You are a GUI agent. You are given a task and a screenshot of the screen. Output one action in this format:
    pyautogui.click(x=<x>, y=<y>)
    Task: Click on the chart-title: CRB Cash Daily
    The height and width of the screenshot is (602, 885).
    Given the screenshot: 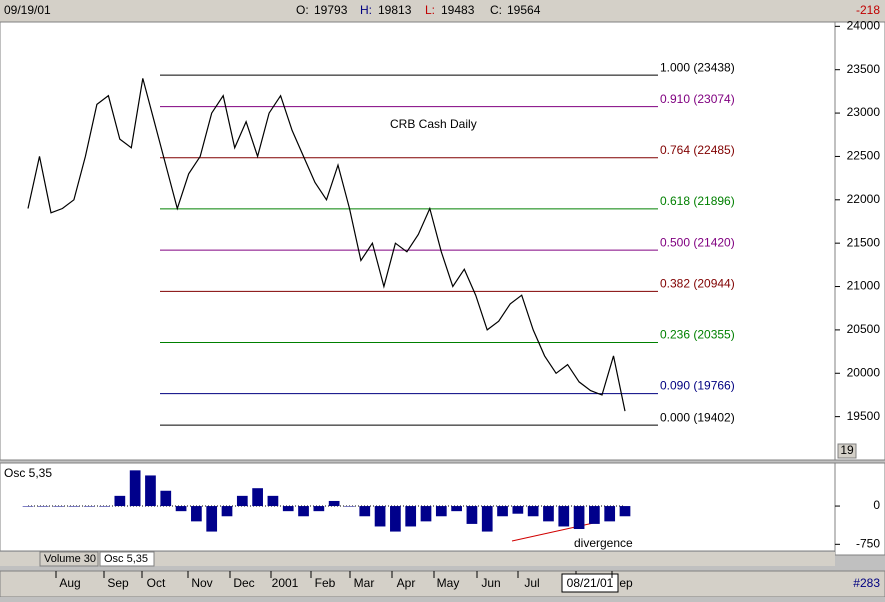 What is the action you would take?
    pyautogui.click(x=433, y=124)
    